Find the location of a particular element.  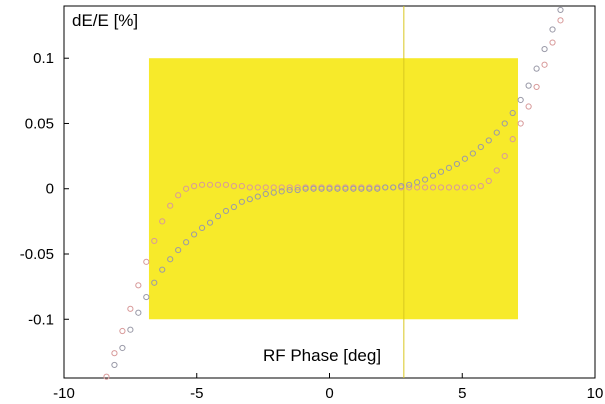

x-axis-label: RF Phase [deg] is located at coordinates (322, 355).